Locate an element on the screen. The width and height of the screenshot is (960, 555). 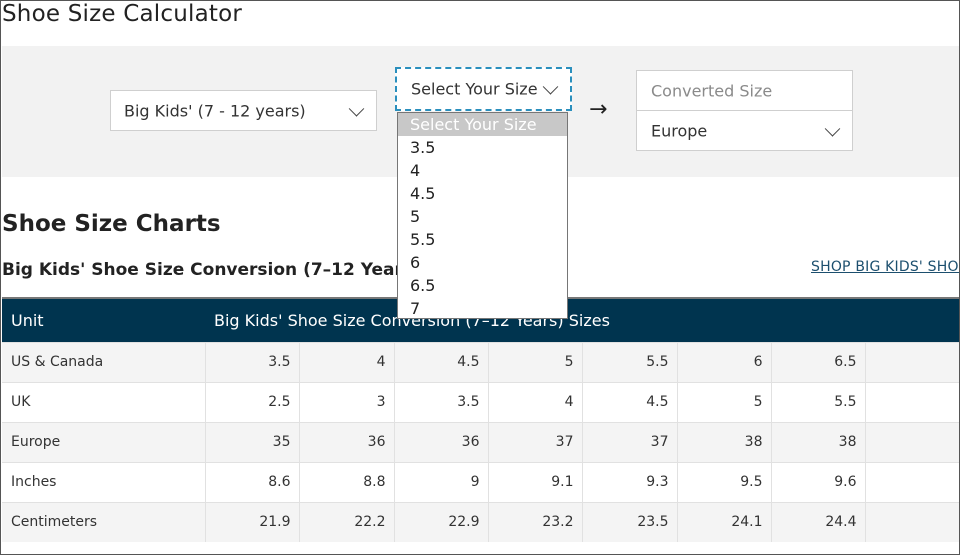
category-select: Big Kids' (7 - 12 years) is located at coordinates (243, 110).